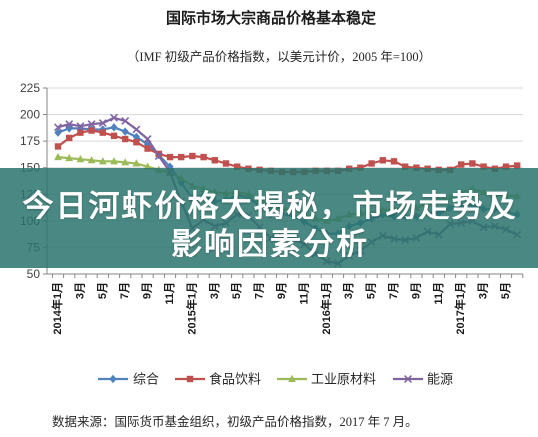  I want to click on legend-marker-food-beverage, so click(190, 379).